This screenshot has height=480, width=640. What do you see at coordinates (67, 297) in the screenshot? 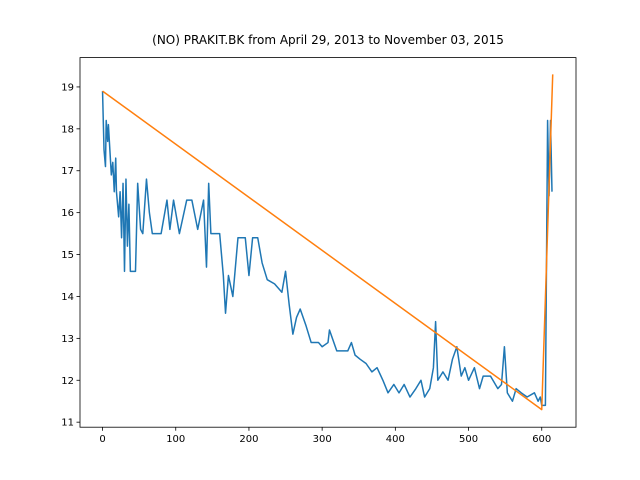
I see `y-tick-label: 14` at bounding box center [67, 297].